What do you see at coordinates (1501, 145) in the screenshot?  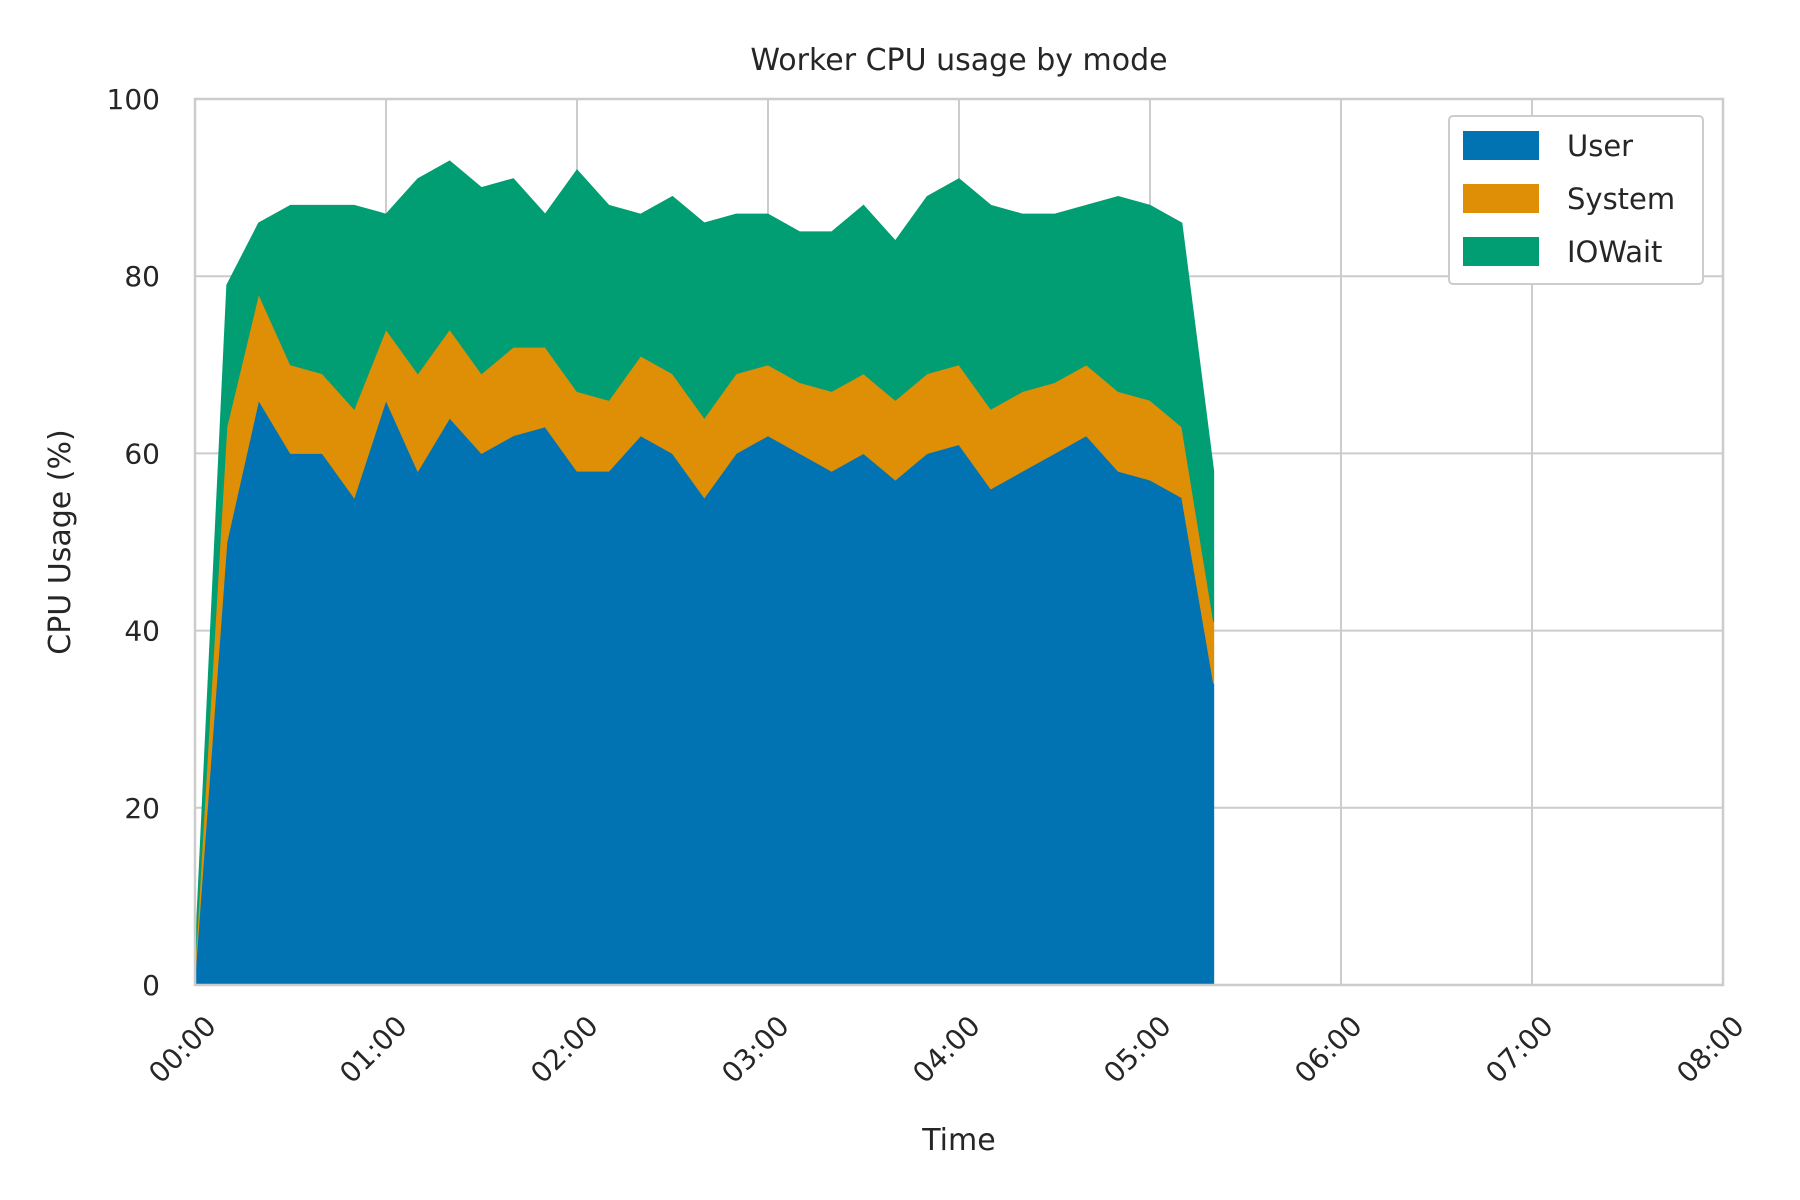 I see `legend-swatch-user` at bounding box center [1501, 145].